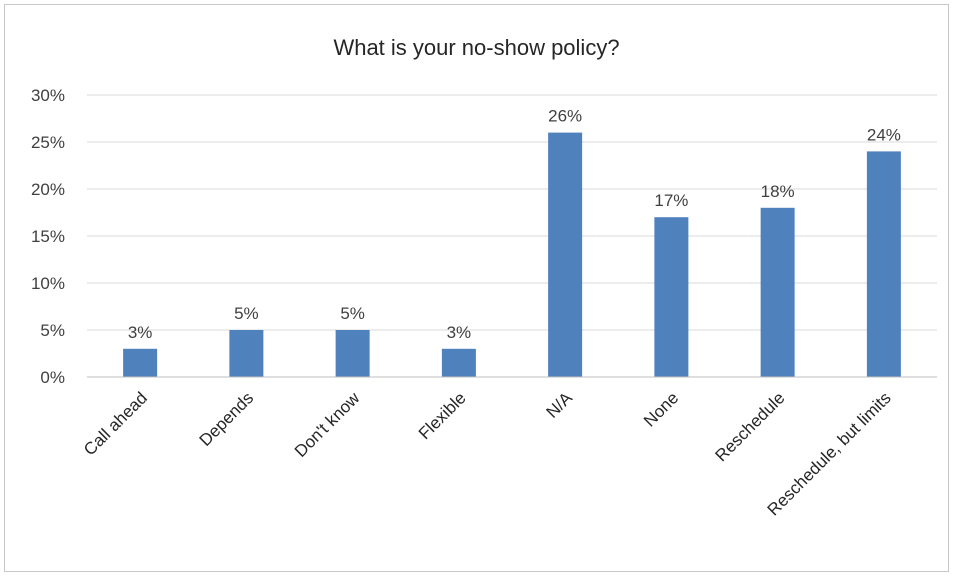 Image resolution: width=955 pixels, height=578 pixels. Describe the element at coordinates (750, 426) in the screenshot. I see `x-tick-label: Reschedule` at that location.